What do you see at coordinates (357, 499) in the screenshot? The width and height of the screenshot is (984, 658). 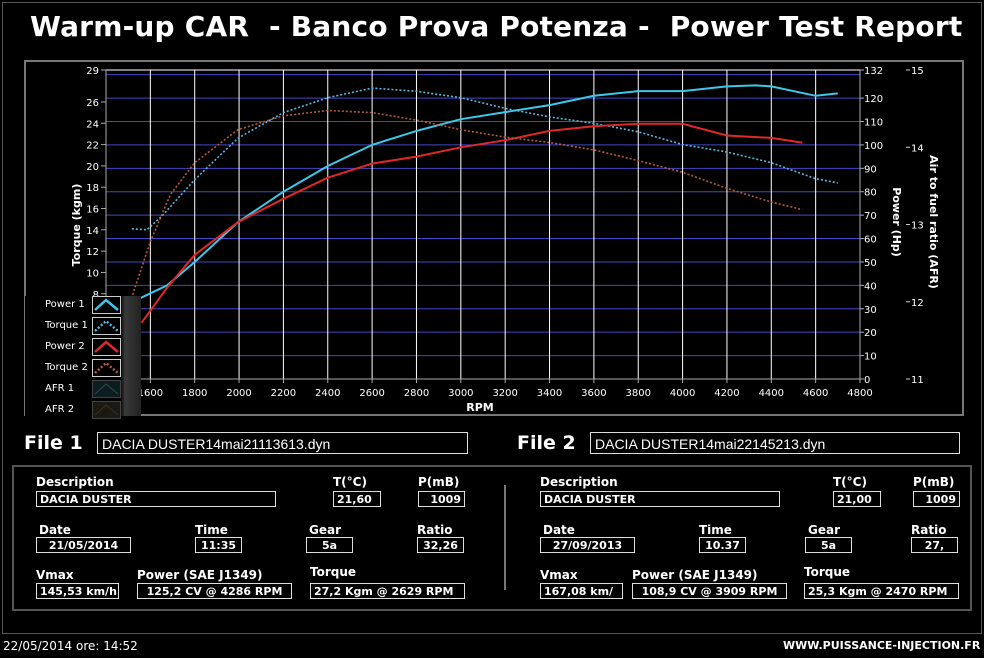 I see `file1-temp-field: 21,60` at bounding box center [357, 499].